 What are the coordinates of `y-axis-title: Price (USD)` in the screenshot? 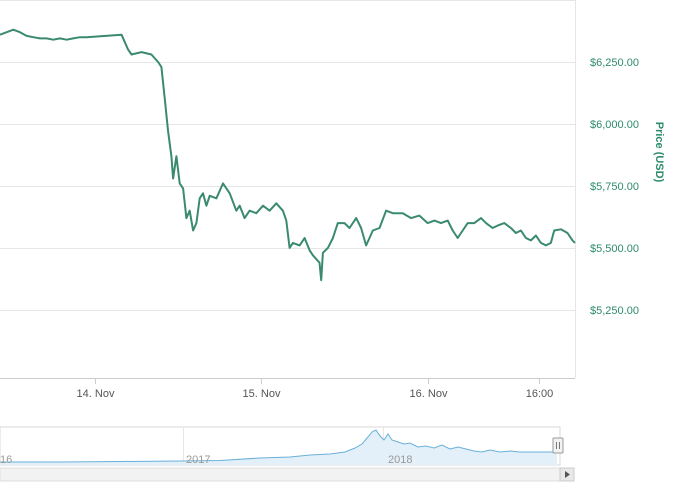 It's located at (659, 152).